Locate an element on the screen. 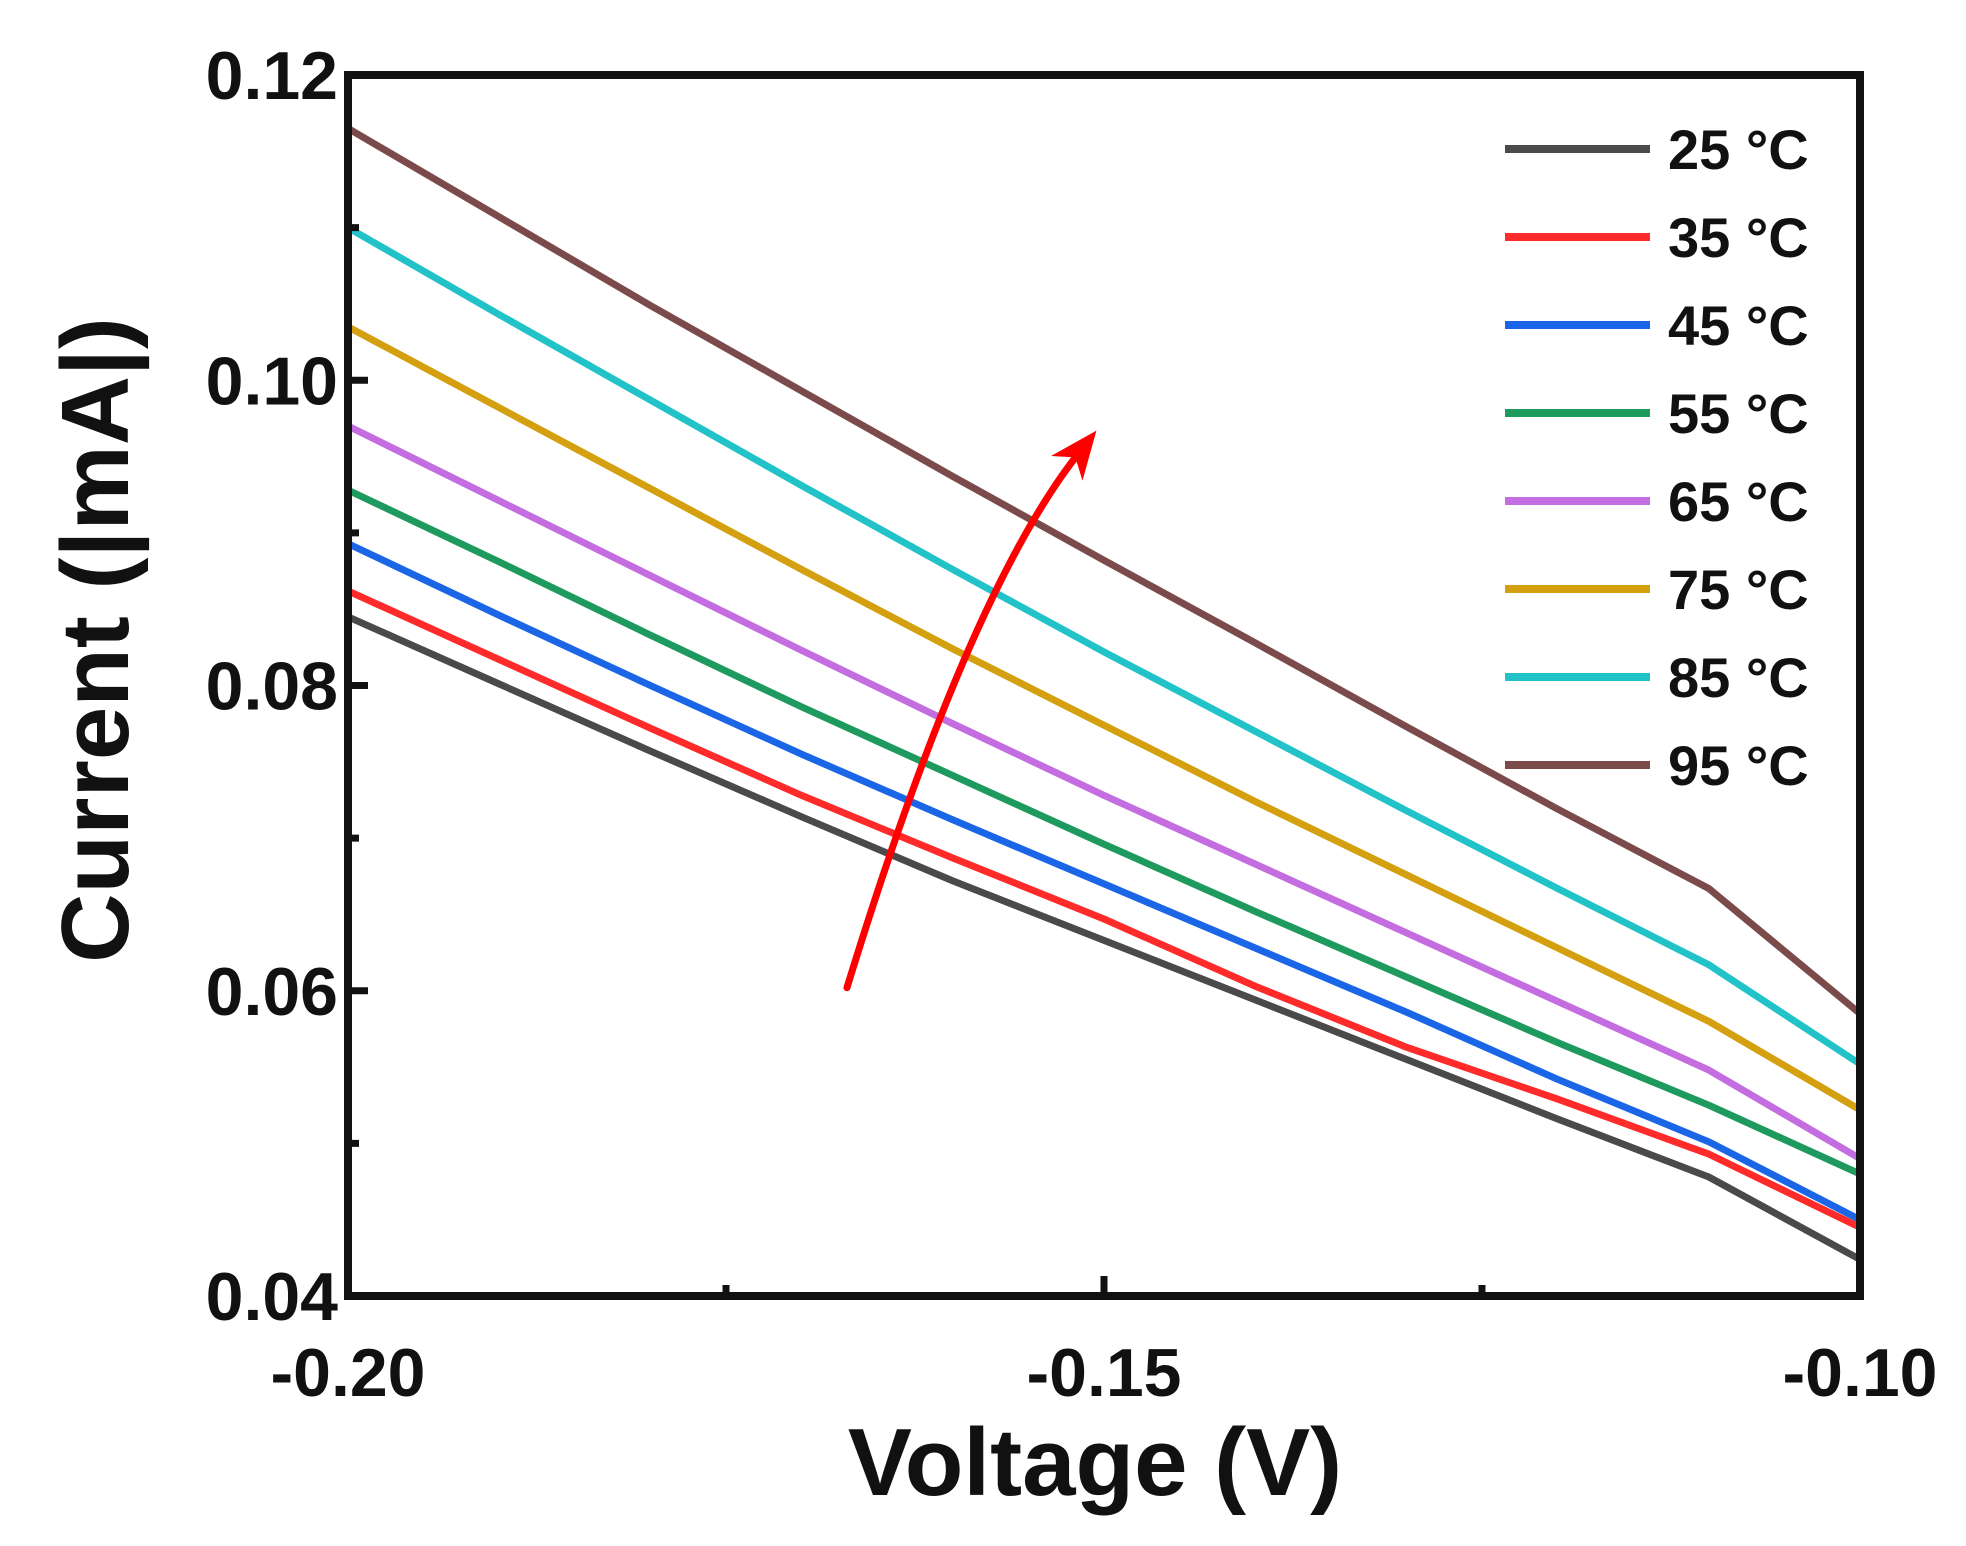 The image size is (1966, 1546). y-axis-title: Current (|mA|) is located at coordinates (96, 640).